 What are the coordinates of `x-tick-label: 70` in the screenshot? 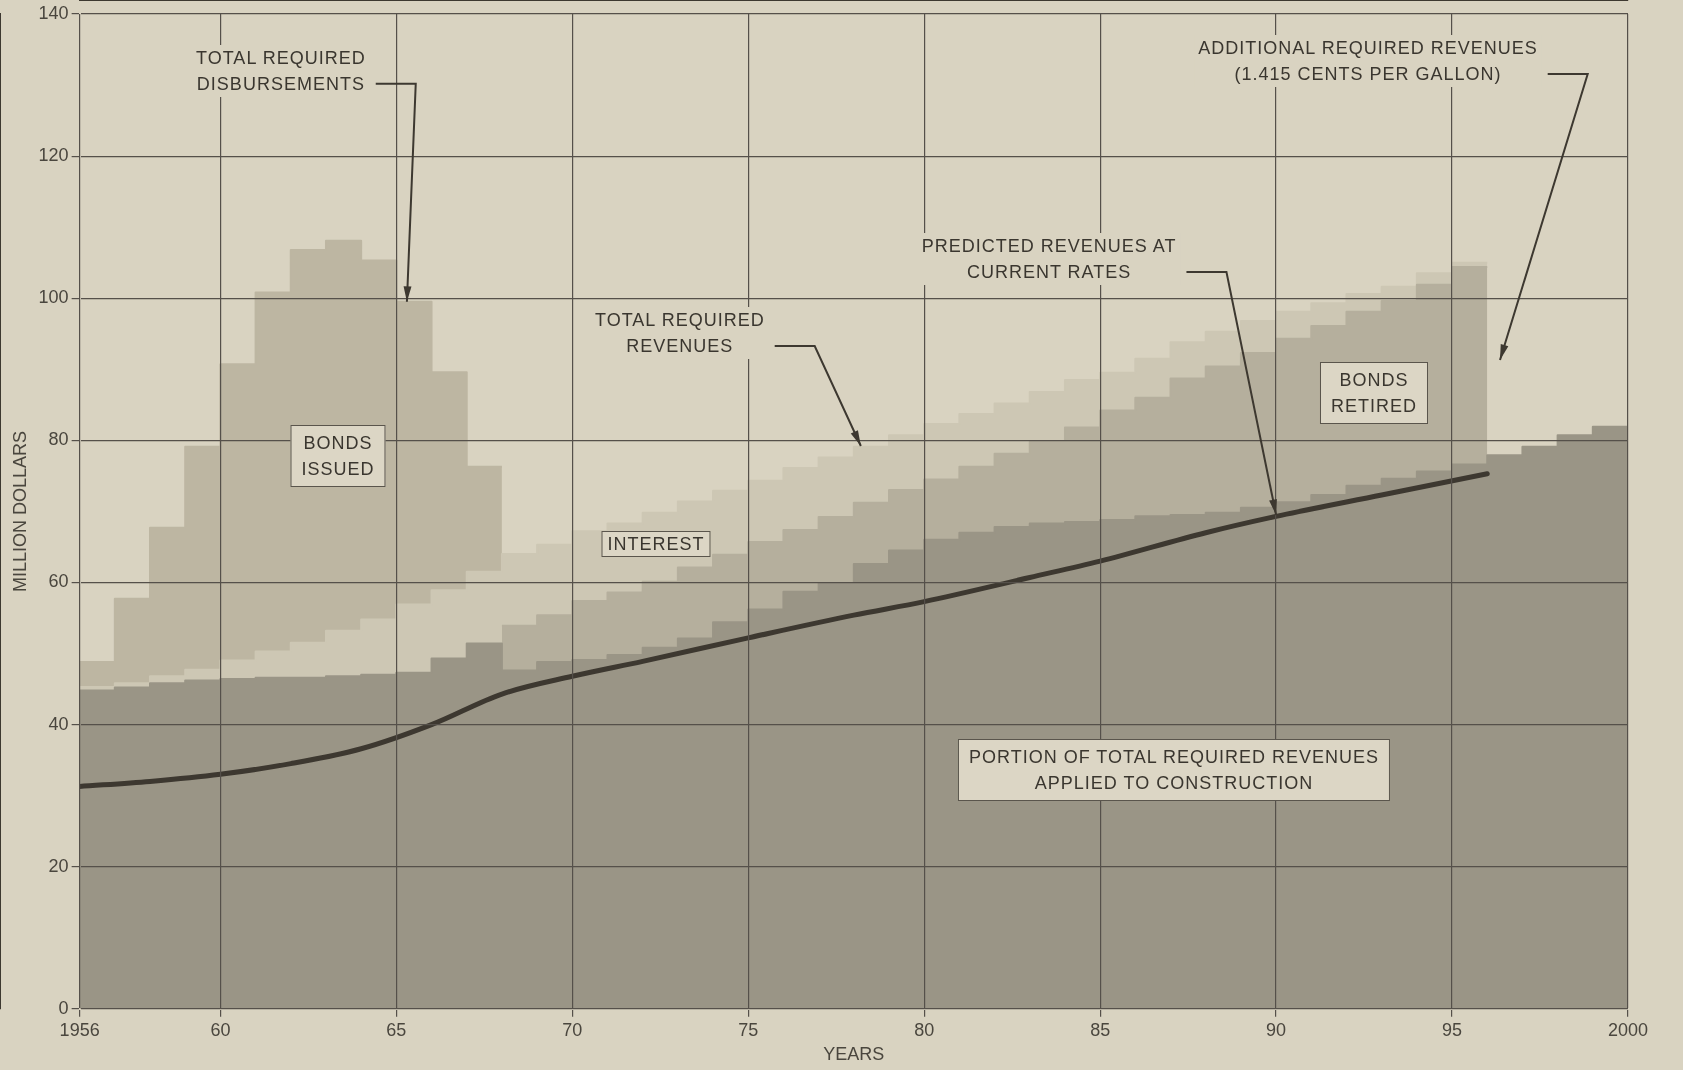 It's located at (572, 1029).